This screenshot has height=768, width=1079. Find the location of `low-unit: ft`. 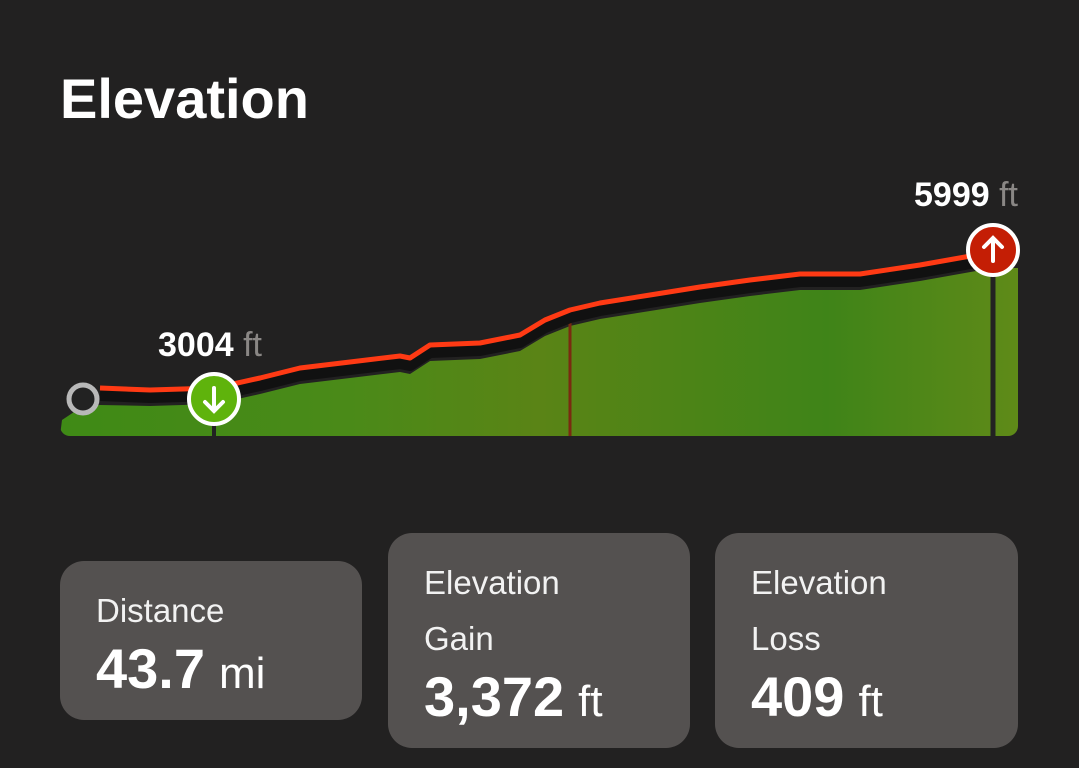

low-unit: ft is located at coordinates (252, 345).